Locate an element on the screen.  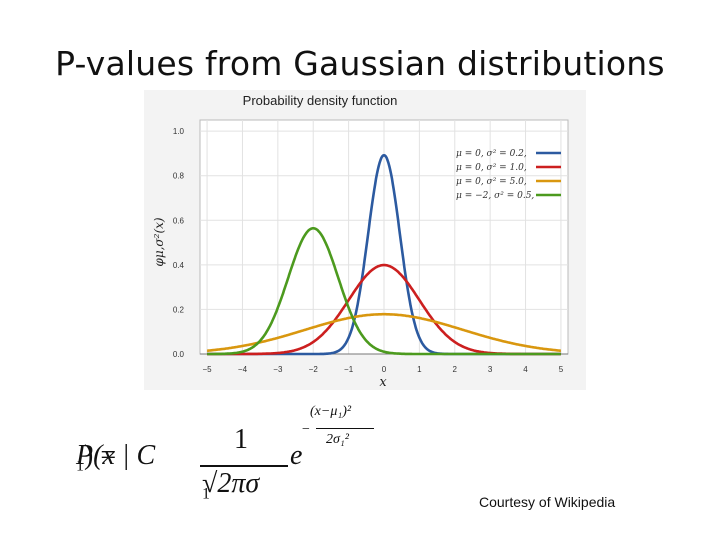
exponent-denominator: 2σ₁² is located at coordinates (337, 439).